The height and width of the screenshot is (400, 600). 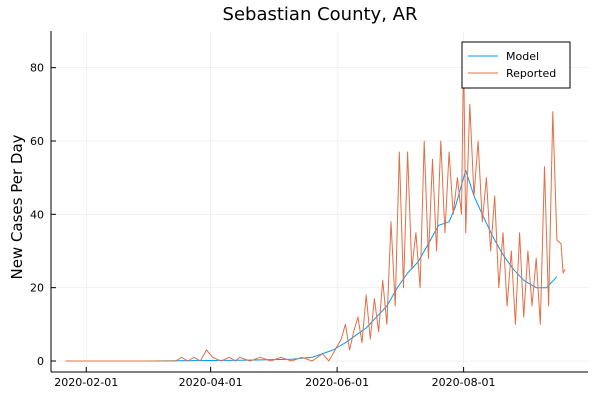 What do you see at coordinates (522, 56) in the screenshot?
I see `legend-label-model: Model` at bounding box center [522, 56].